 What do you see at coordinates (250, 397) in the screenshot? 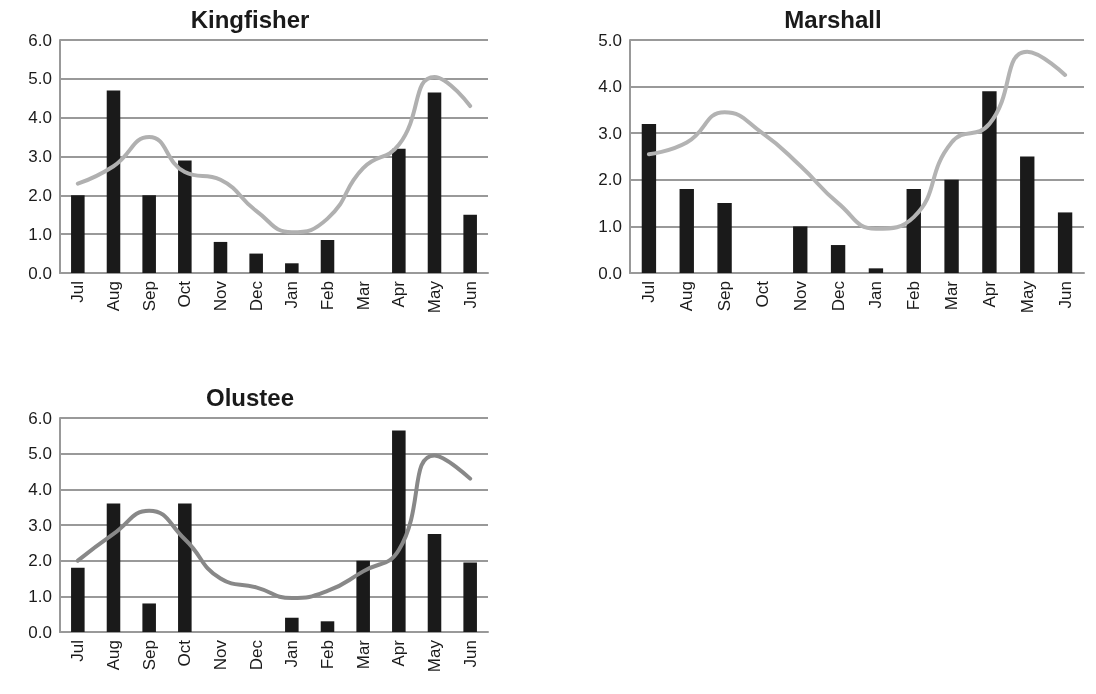
I see `chart-title: Olustee` at bounding box center [250, 397].